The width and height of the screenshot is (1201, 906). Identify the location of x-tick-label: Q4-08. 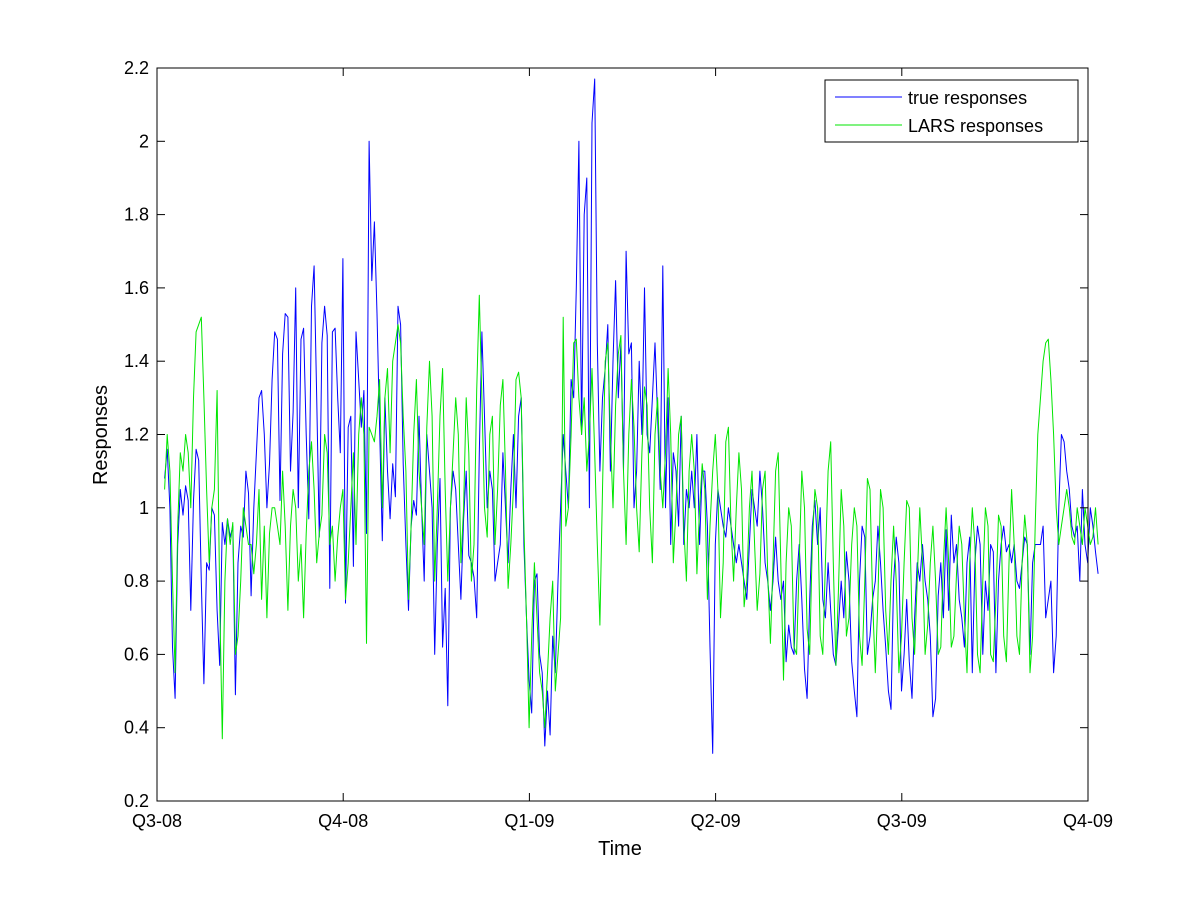
(343, 821).